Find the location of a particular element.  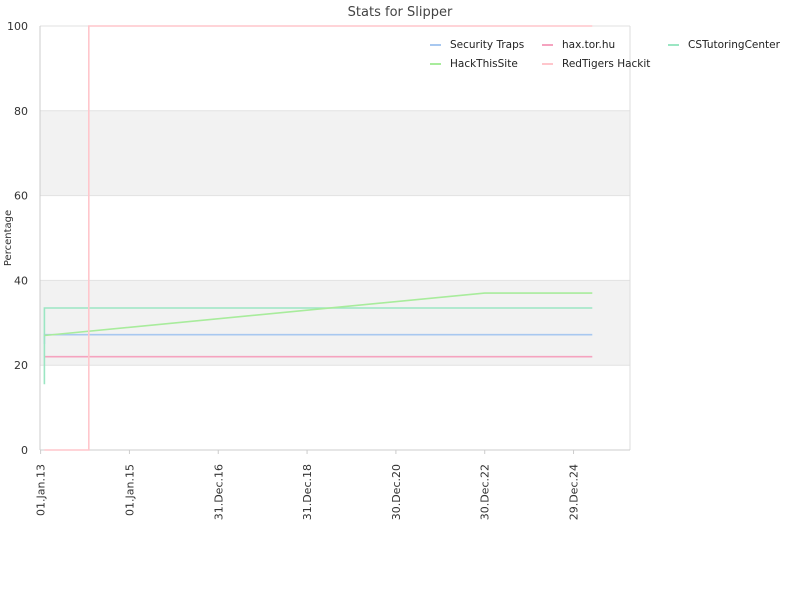

y-tick-label: 40 is located at coordinates (21, 280).